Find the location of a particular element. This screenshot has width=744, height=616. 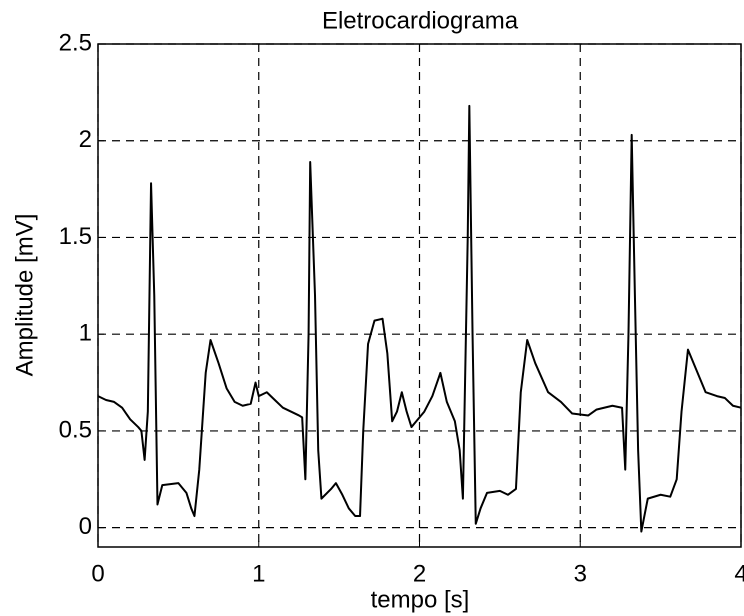

y-tick-label: 1 is located at coordinates (85, 333).